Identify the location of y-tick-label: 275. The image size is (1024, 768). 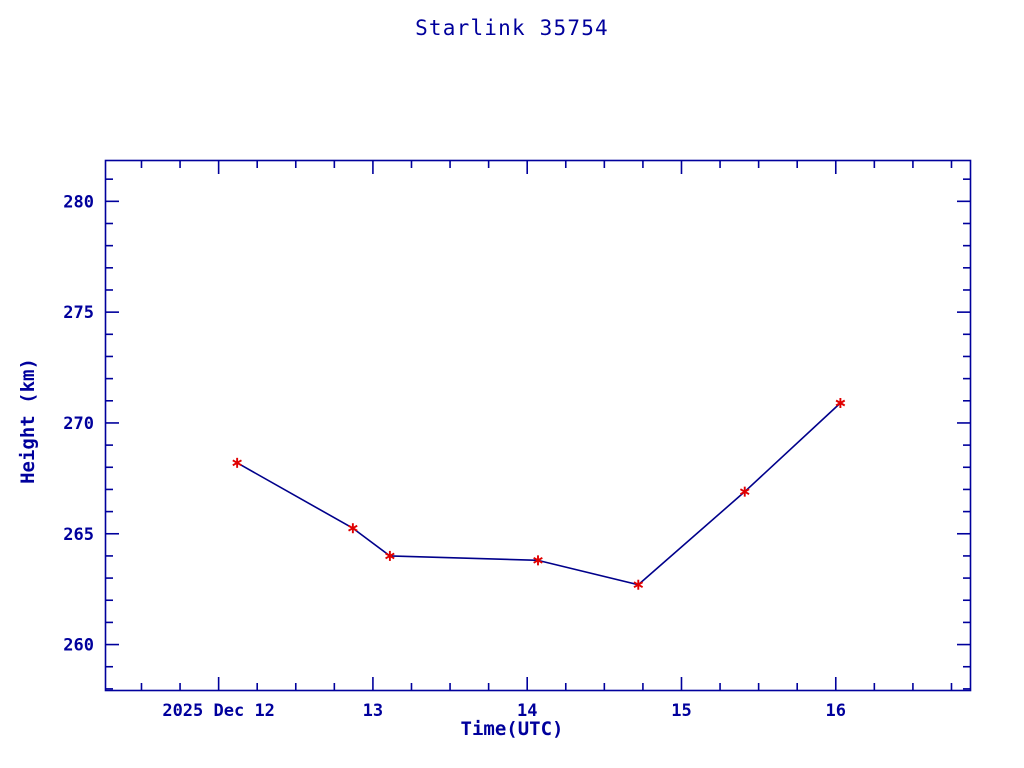
(78, 313).